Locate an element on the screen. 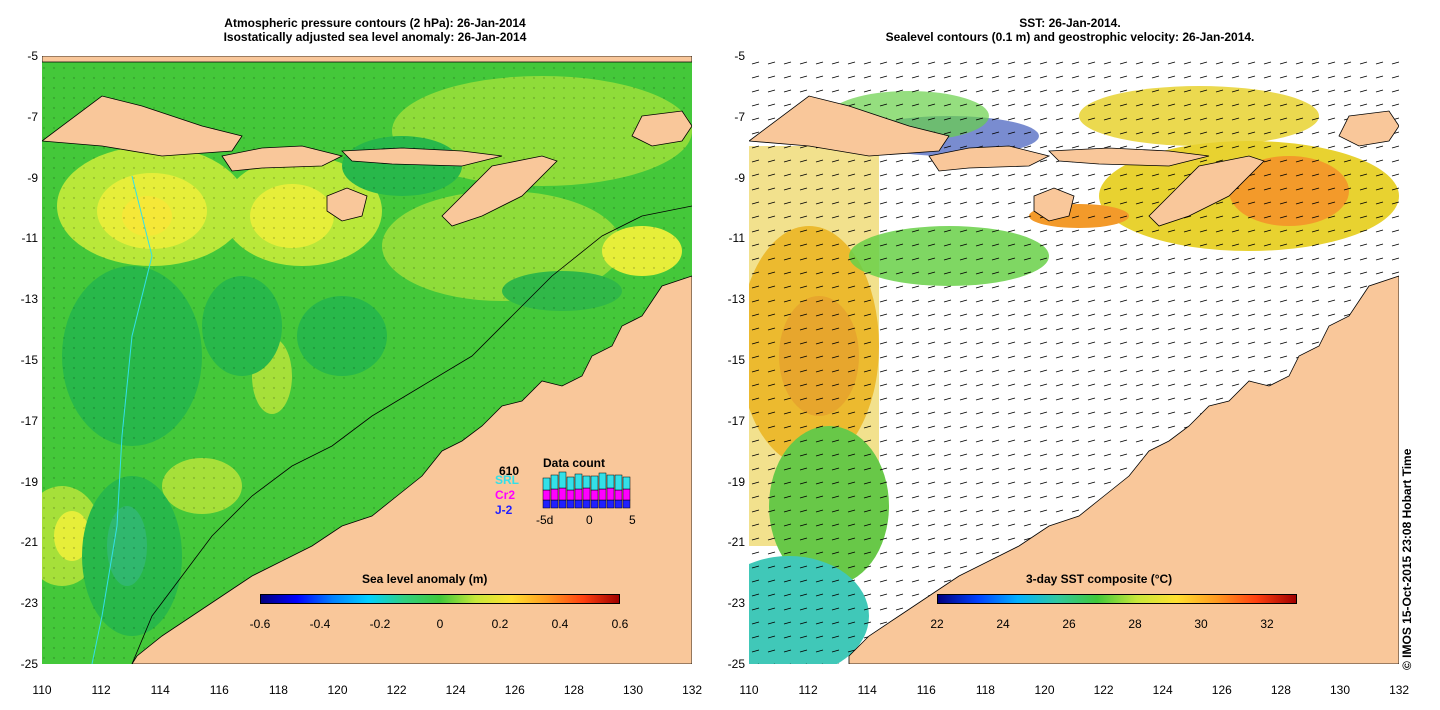 Image resolution: width=1440 pixels, height=710 pixels. lat-tick-left: -21 is located at coordinates (29, 542).